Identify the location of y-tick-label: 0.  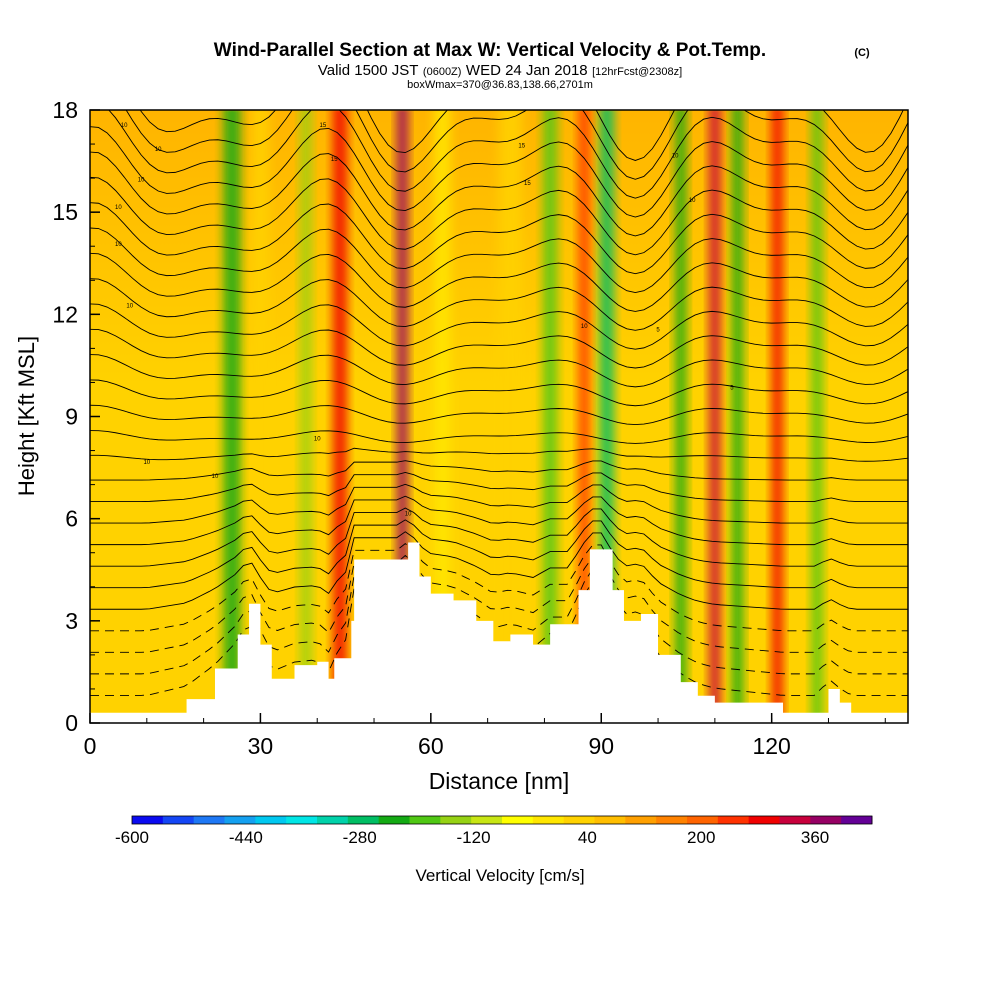
(71, 723).